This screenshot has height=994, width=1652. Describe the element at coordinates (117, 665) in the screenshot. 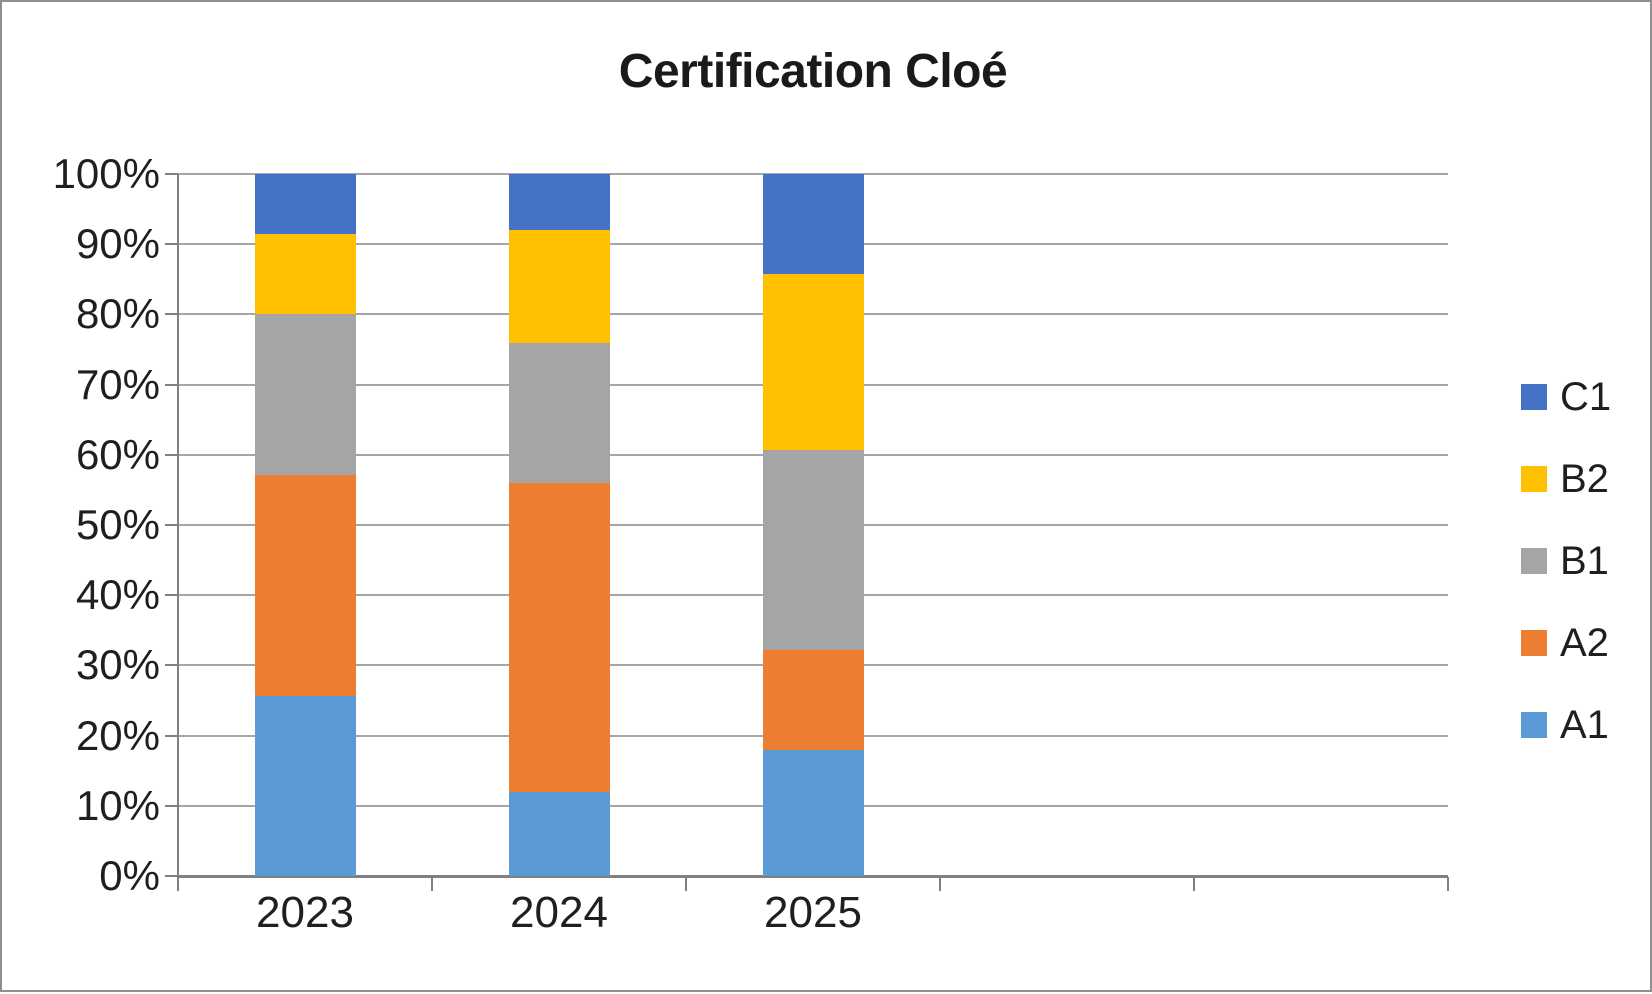

I see `y-tick-label: 30%` at that location.